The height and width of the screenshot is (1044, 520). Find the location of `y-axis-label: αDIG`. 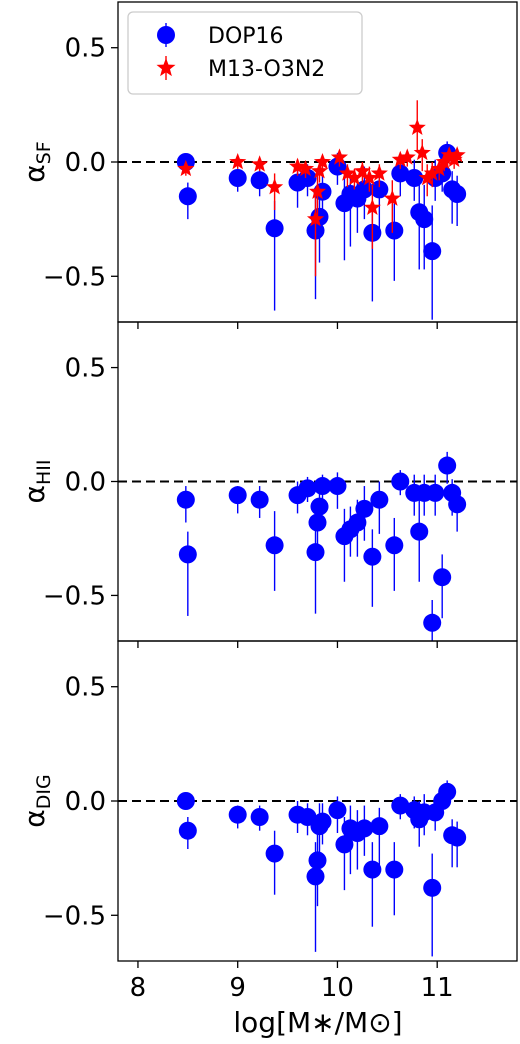

y-axis-label: αDIG is located at coordinates (36, 800).